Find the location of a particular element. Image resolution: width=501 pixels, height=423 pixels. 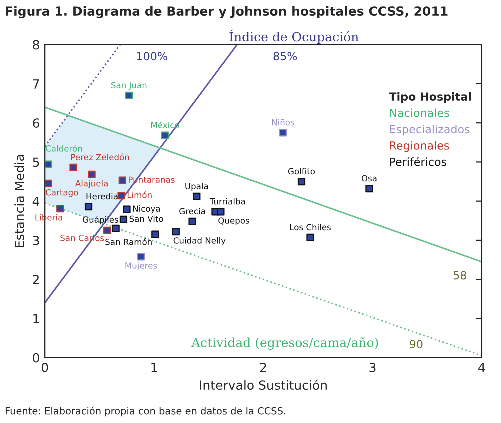

data-label: Alajuela is located at coordinates (91, 184).